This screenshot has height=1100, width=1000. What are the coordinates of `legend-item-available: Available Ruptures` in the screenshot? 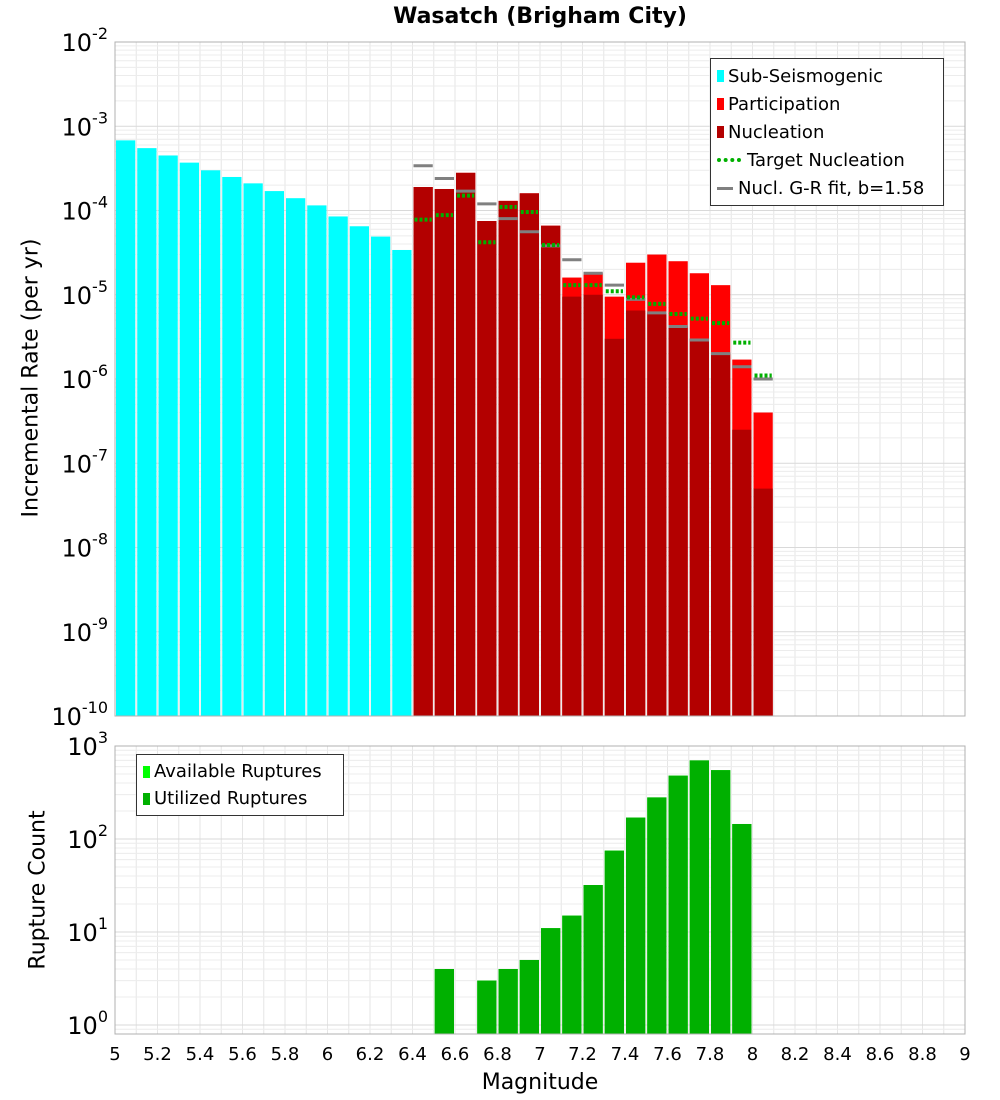 It's located at (240, 771).